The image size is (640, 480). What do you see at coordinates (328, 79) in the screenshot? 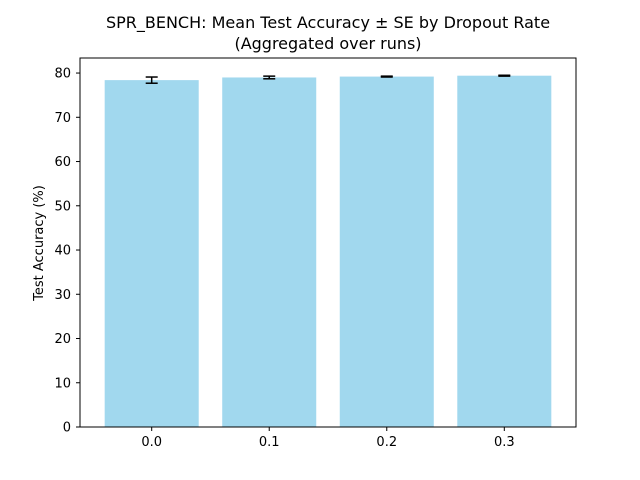
I see `error-bars-group` at bounding box center [328, 79].